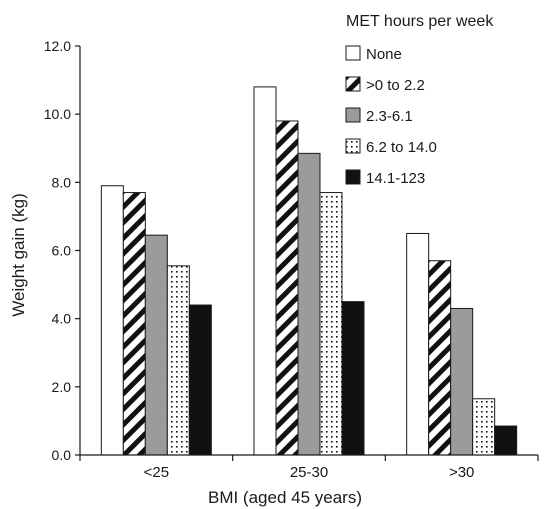 This screenshot has height=509, width=546. I want to click on x-axis-ticks: <25 25-30 >30, so click(309, 468).